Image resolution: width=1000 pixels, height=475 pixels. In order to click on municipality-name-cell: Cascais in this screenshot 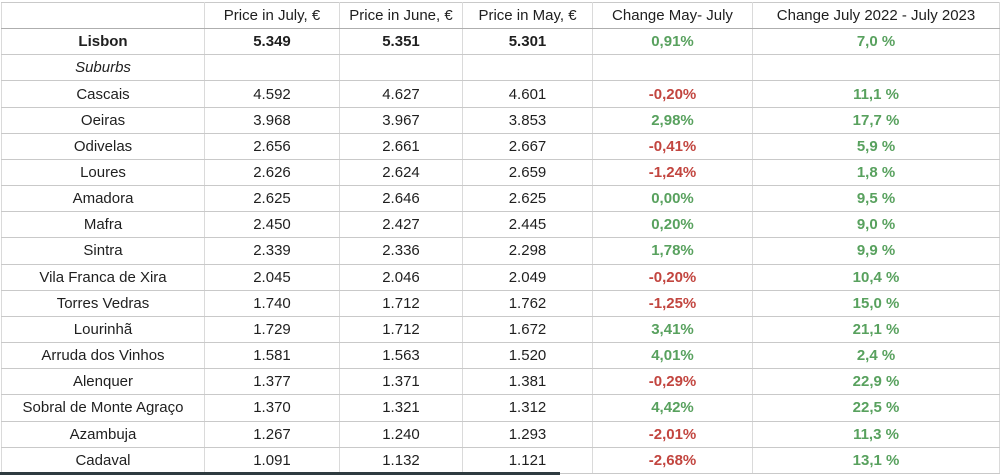, I will do `click(103, 94)`.